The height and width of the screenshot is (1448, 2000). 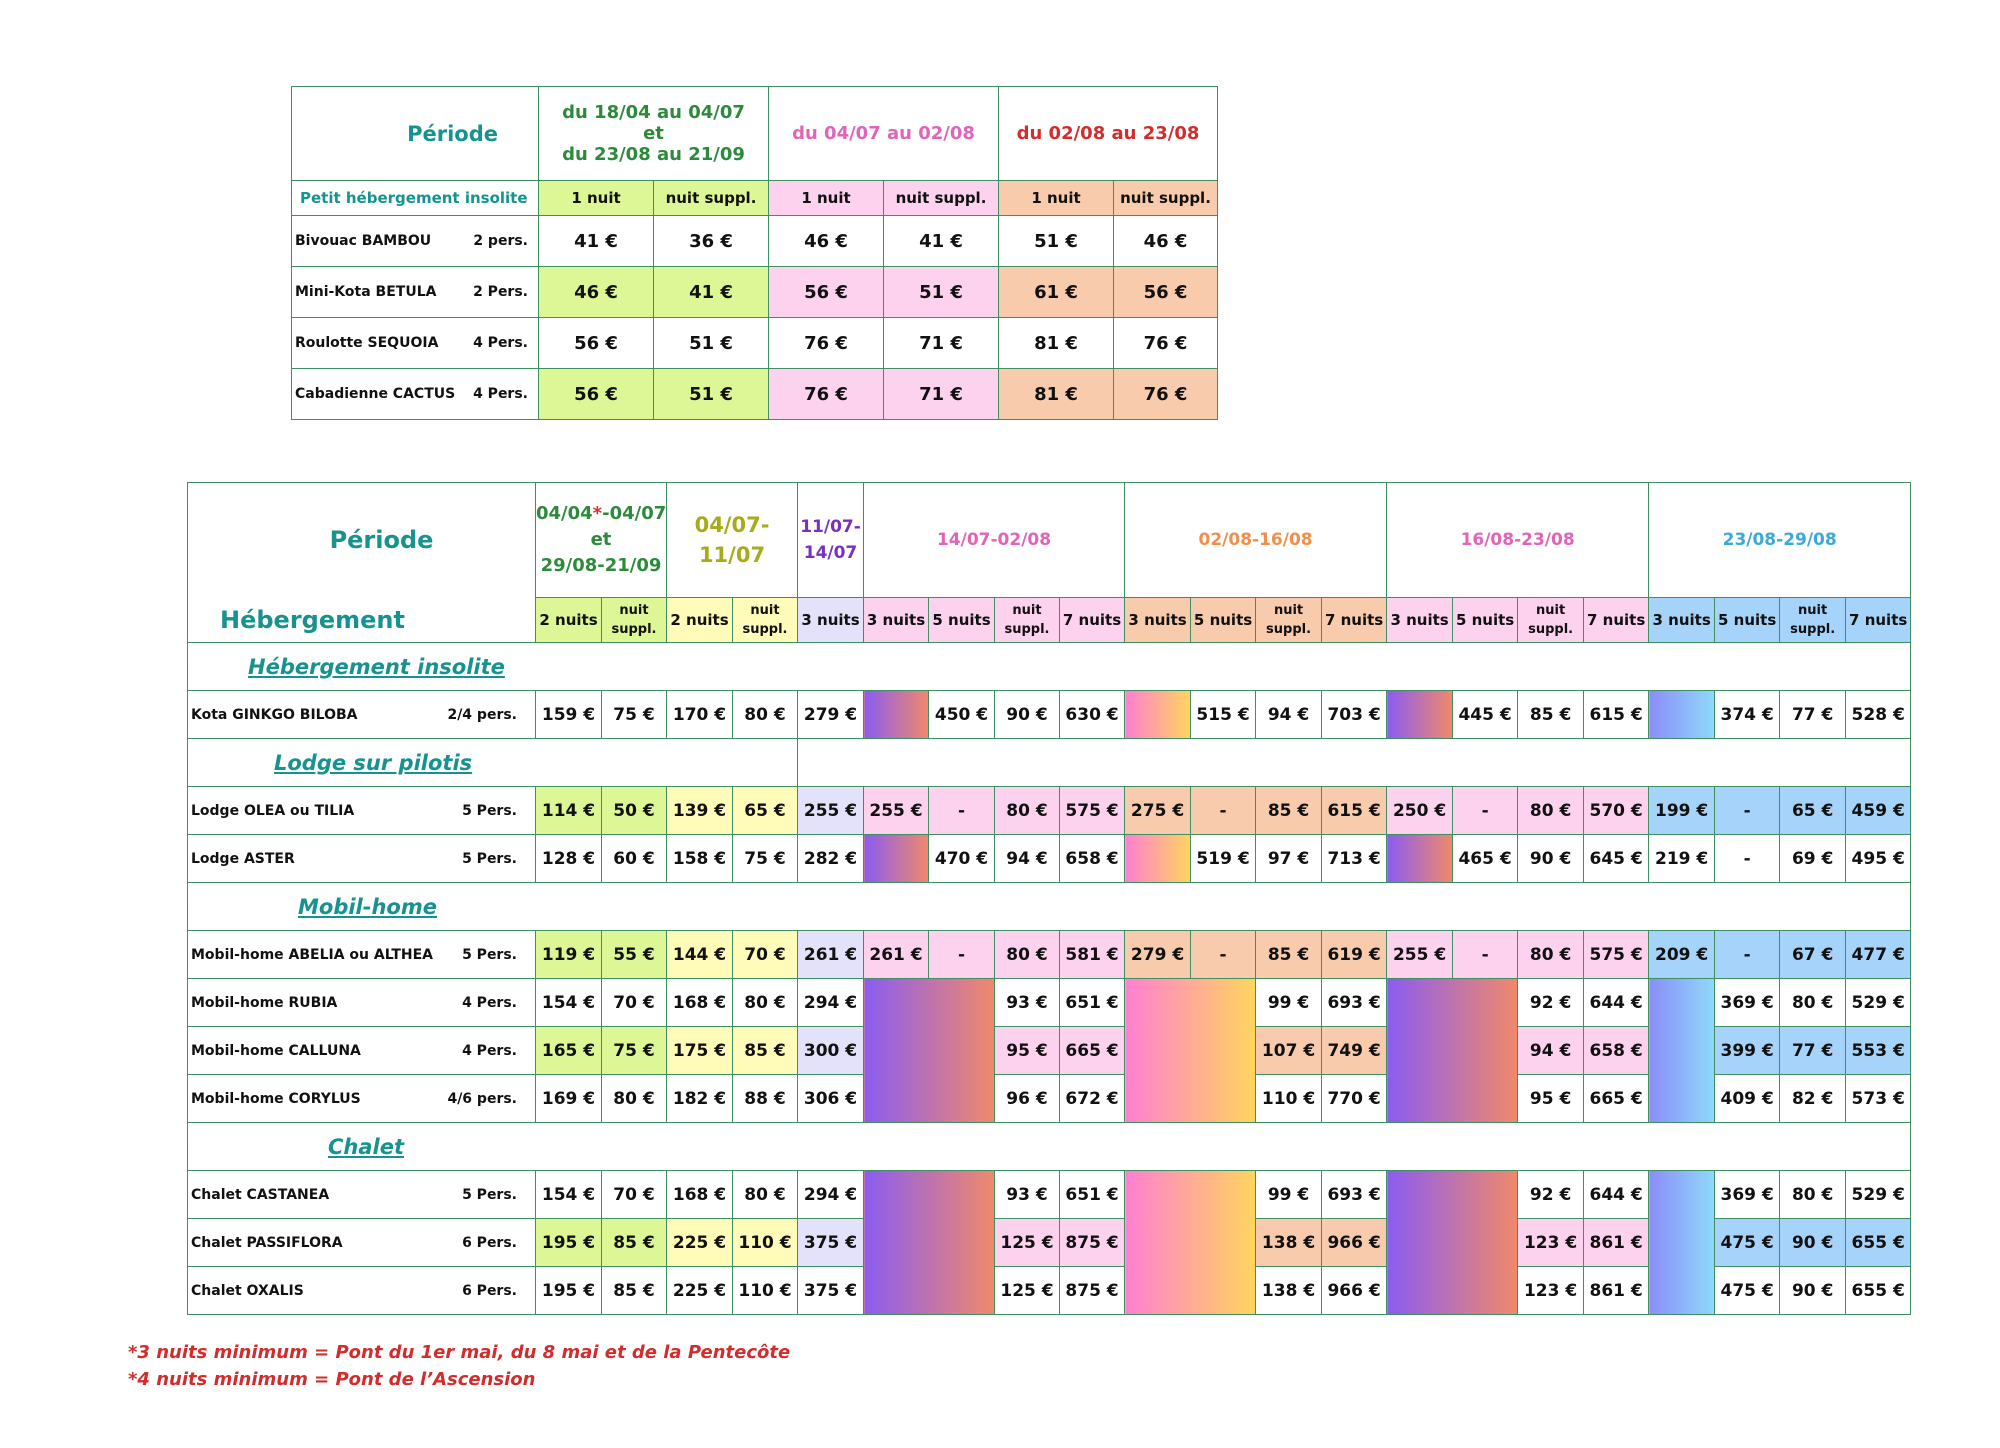 What do you see at coordinates (1878, 1290) in the screenshot?
I see `price-cell: 655 €` at bounding box center [1878, 1290].